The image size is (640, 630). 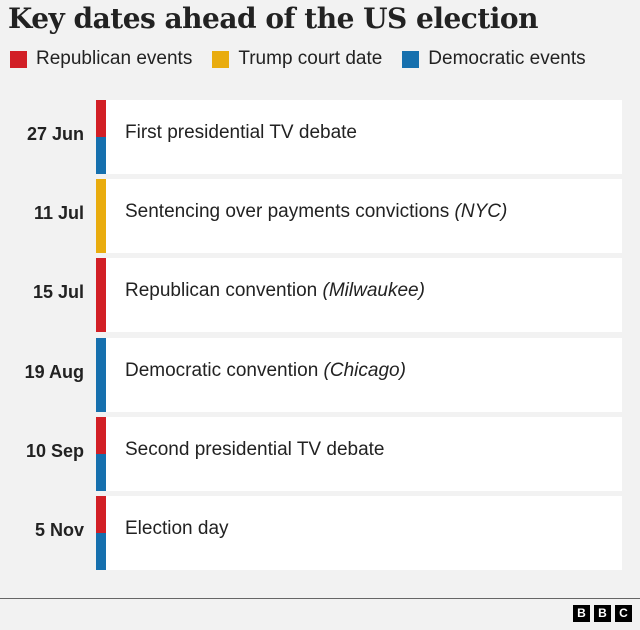 I want to click on event-card: Second presidential TV debate, so click(x=364, y=453).